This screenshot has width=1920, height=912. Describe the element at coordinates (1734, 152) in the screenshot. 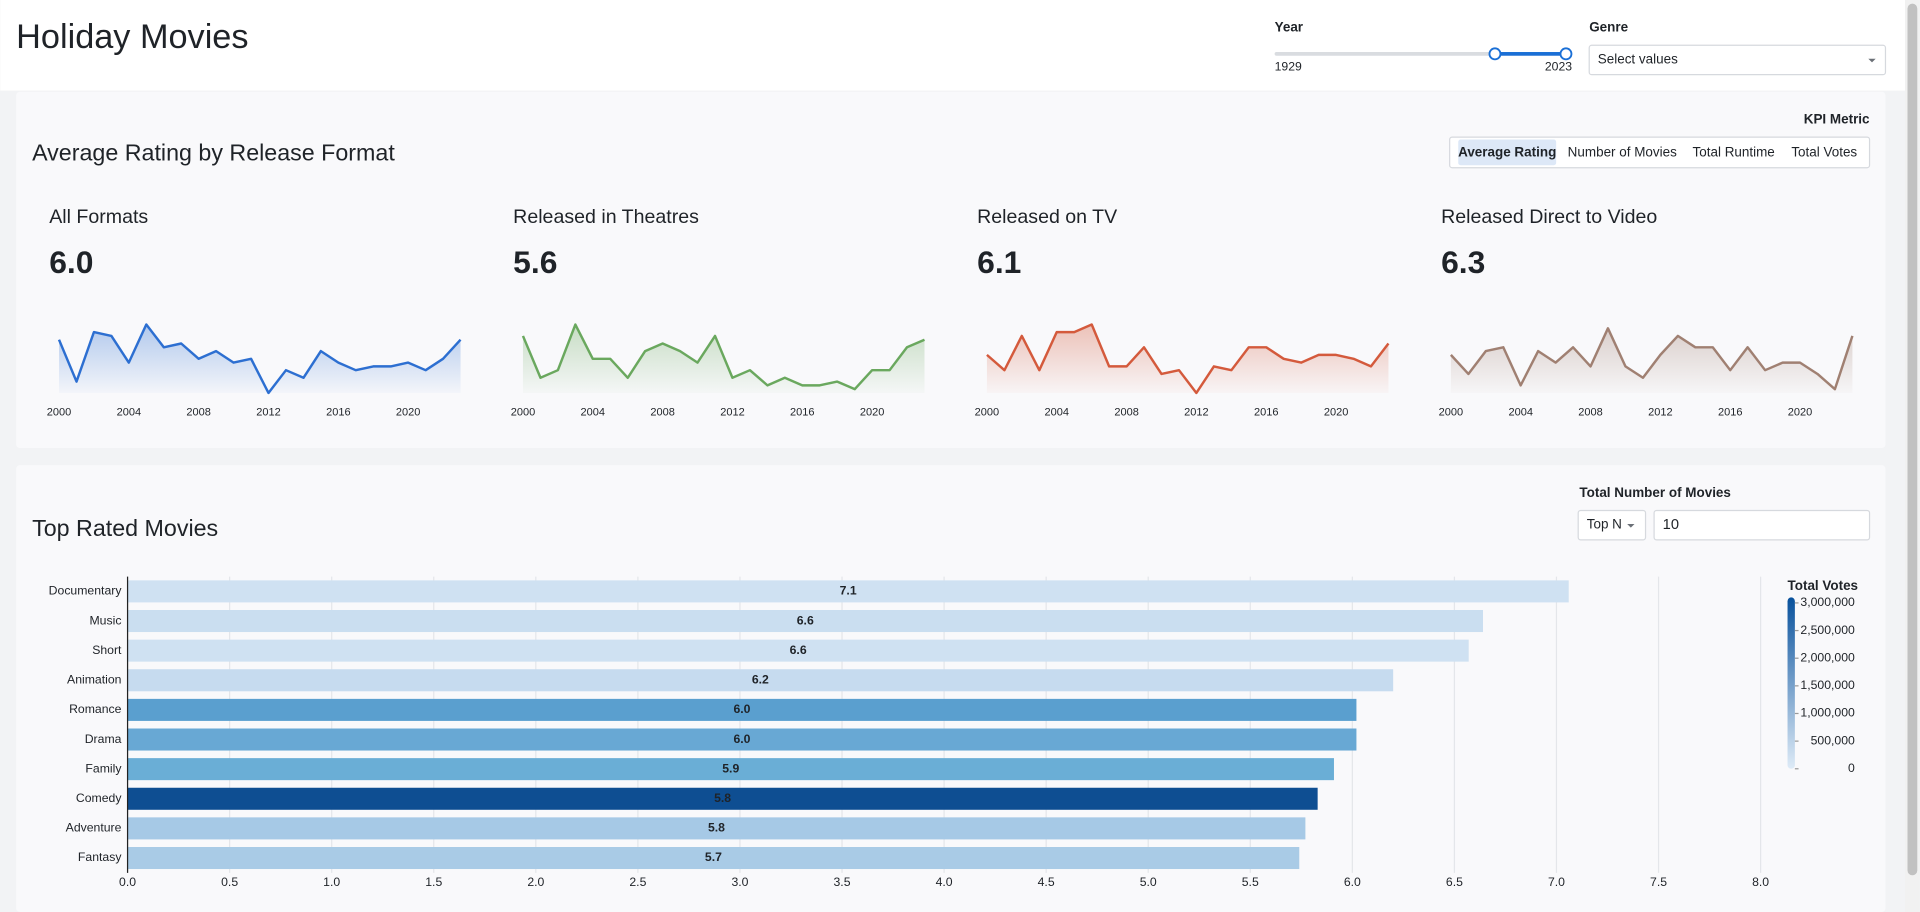

I see `kpi-option: Total Runtime` at that location.